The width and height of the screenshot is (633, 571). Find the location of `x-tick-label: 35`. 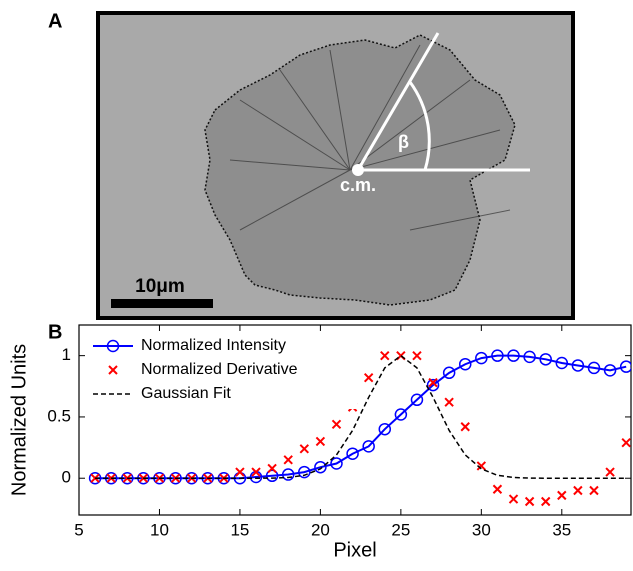

x-tick-label: 35 is located at coordinates (561, 529).